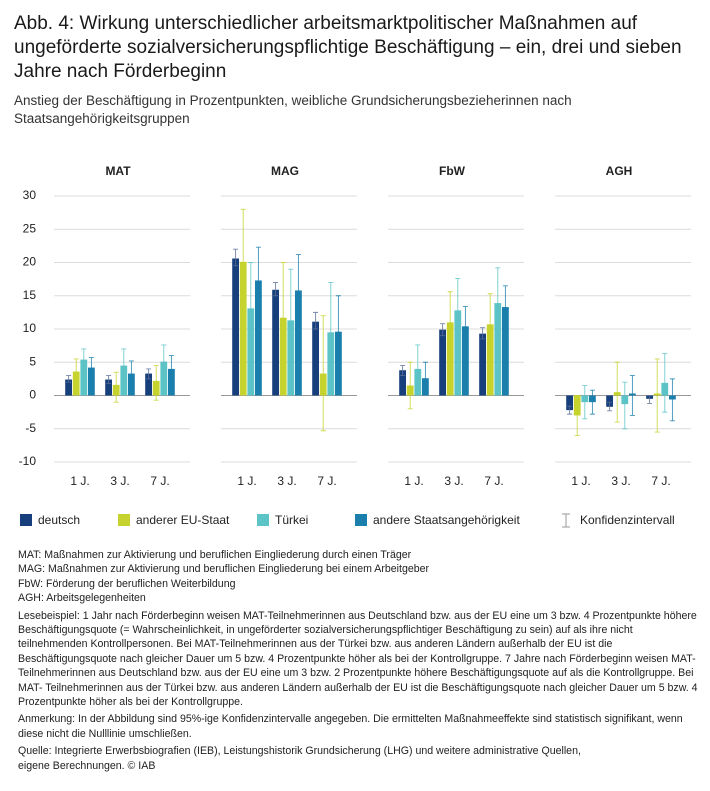  Describe the element at coordinates (87, 765) in the screenshot. I see `source-line: eigene Berechnungen. © IAB` at that location.